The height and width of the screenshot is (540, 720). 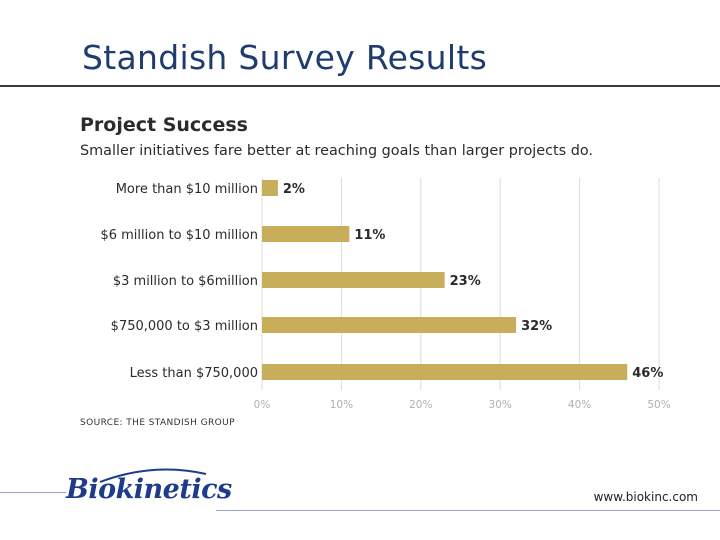 What do you see at coordinates (658, 405) in the screenshot?
I see `x-tick-label: 50%` at bounding box center [658, 405].